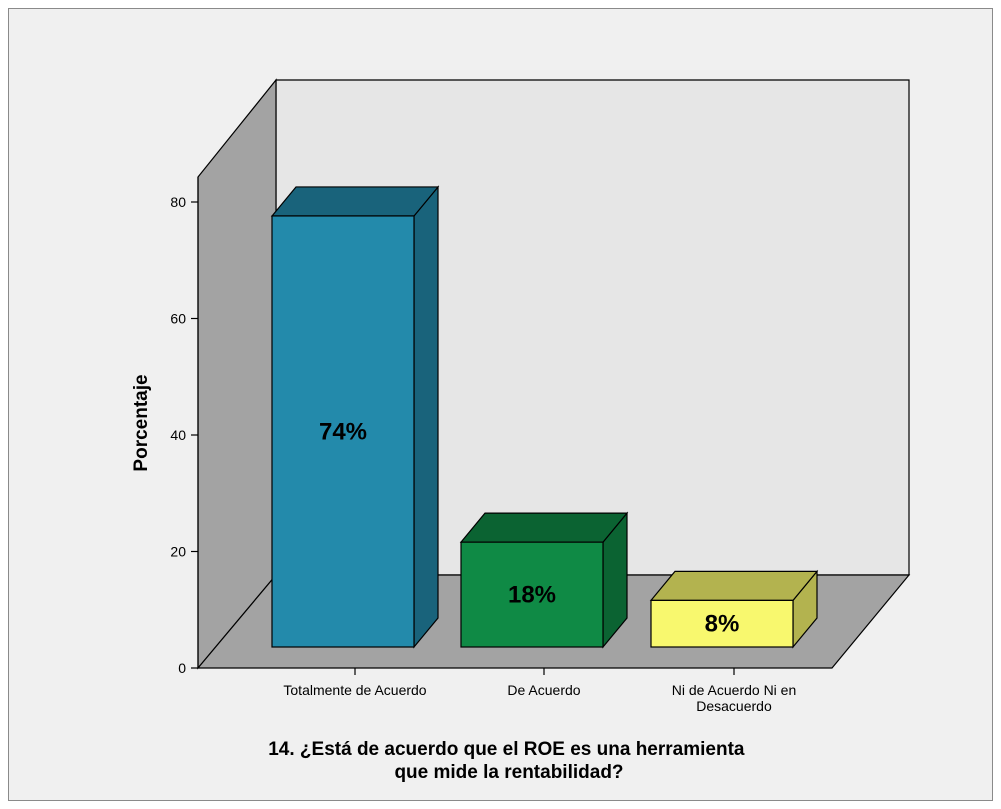  I want to click on y-tick-label: 20, so click(178, 552).